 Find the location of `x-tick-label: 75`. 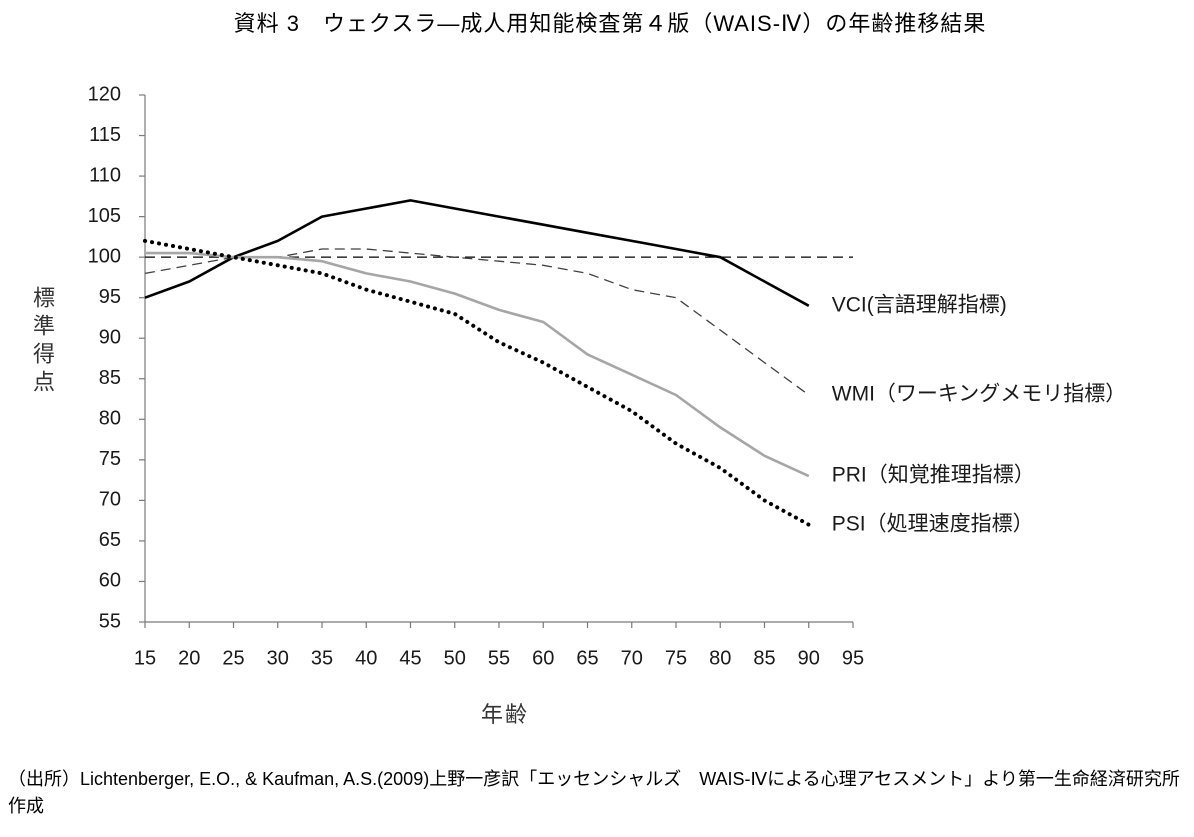

x-tick-label: 75 is located at coordinates (676, 658).